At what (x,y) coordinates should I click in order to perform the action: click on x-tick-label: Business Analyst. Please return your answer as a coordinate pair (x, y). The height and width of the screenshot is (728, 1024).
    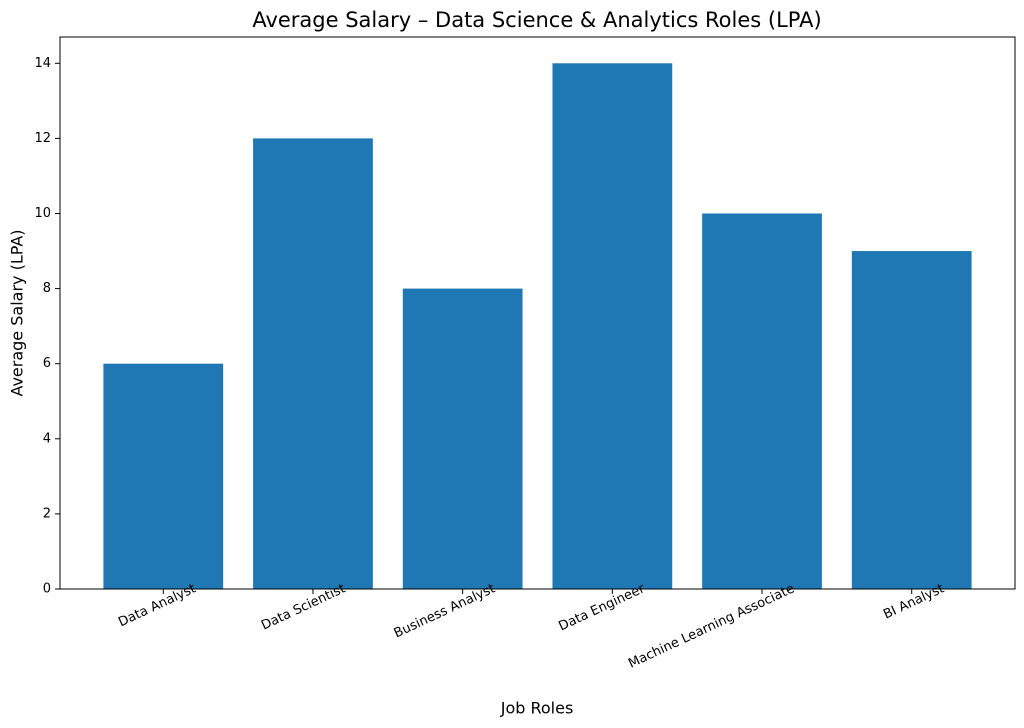
    Looking at the image, I should click on (445, 611).